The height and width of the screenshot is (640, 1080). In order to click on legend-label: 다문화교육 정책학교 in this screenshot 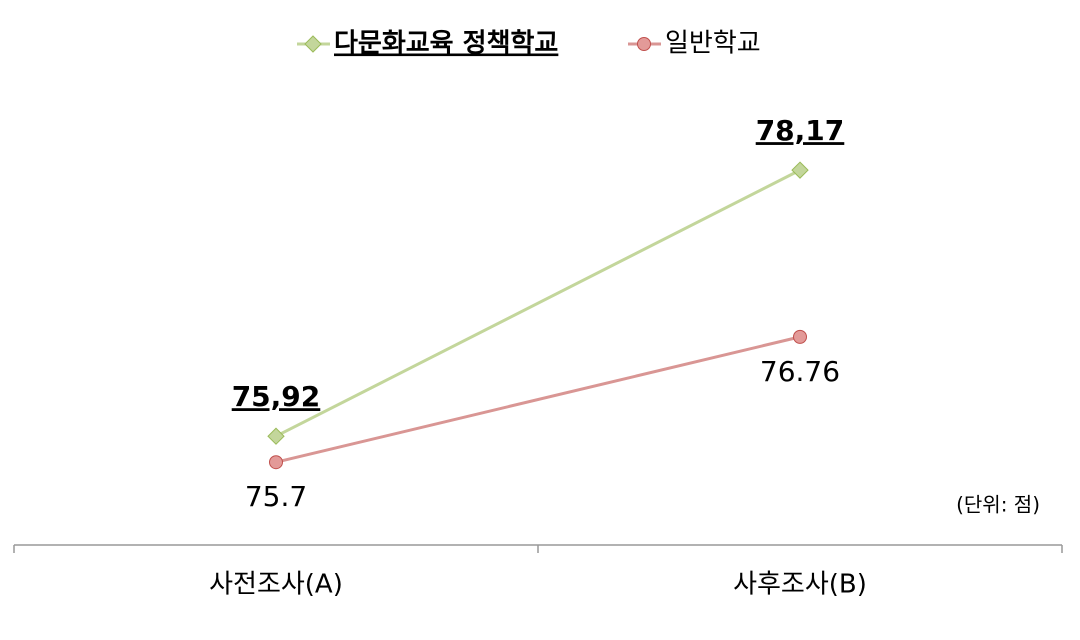, I will do `click(446, 44)`.